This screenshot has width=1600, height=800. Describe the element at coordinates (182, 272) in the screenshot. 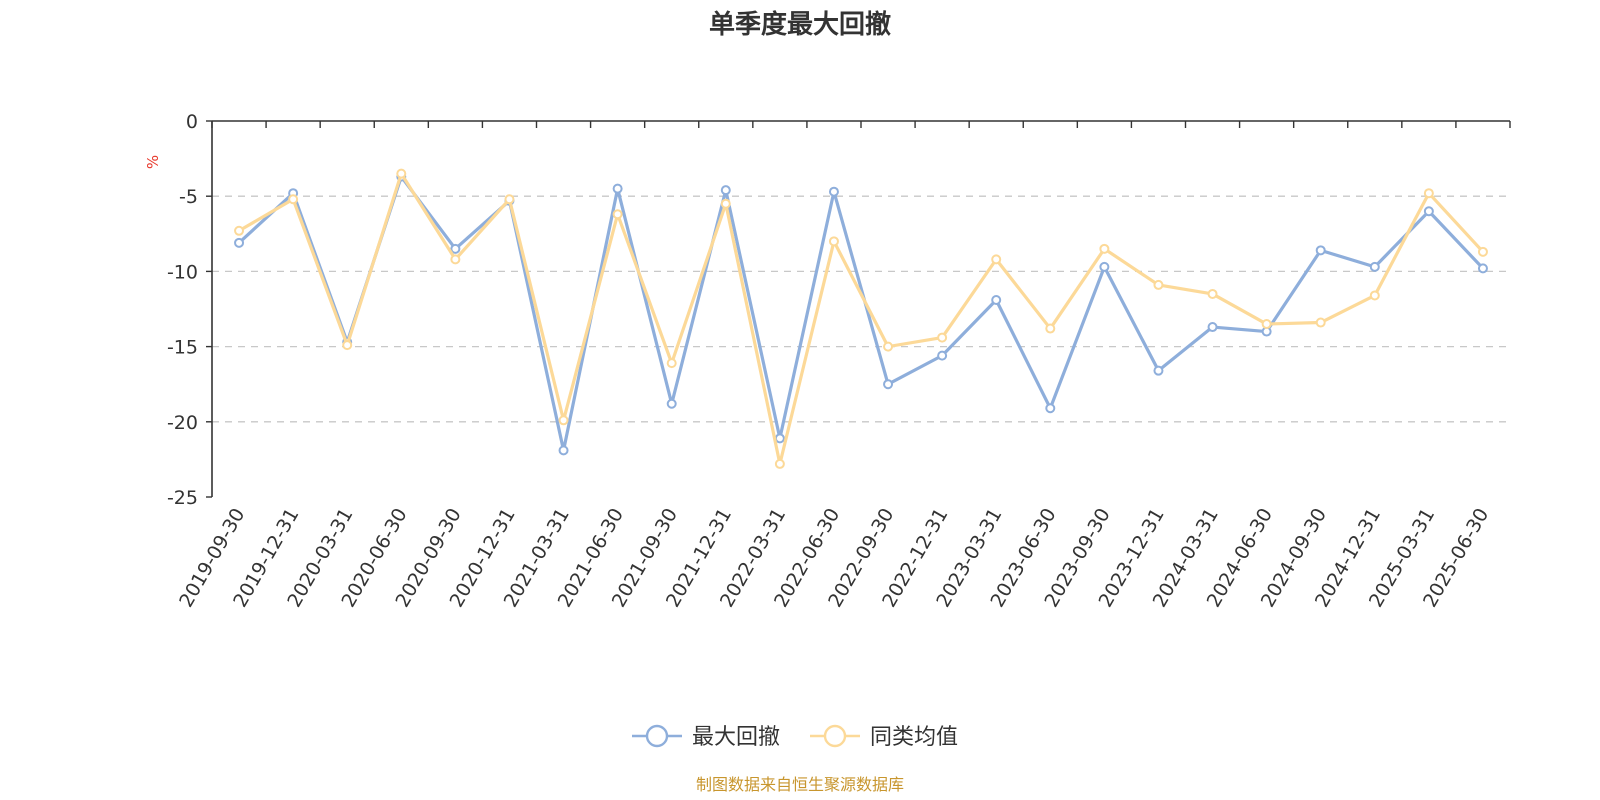

I see `y-tick-label: -10` at that location.